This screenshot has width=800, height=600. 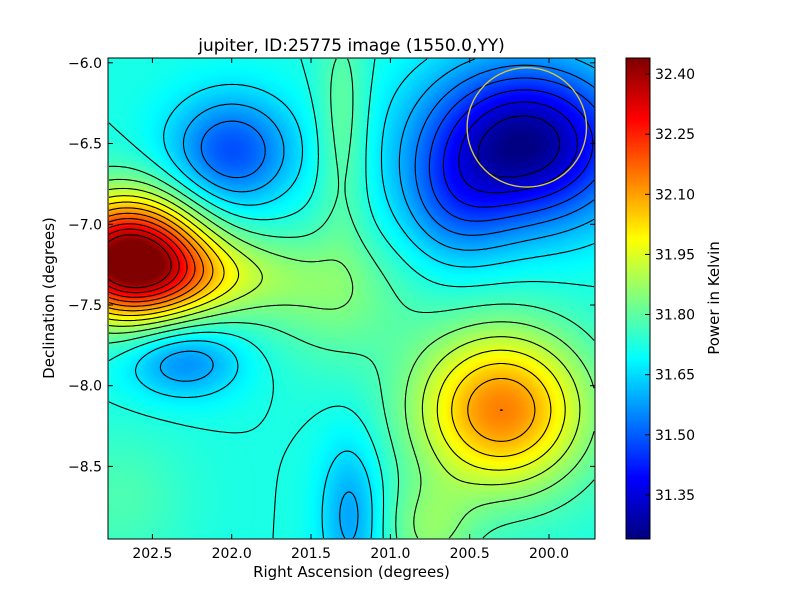 What do you see at coordinates (85, 467) in the screenshot?
I see `y-tick-label: −8.5` at bounding box center [85, 467].